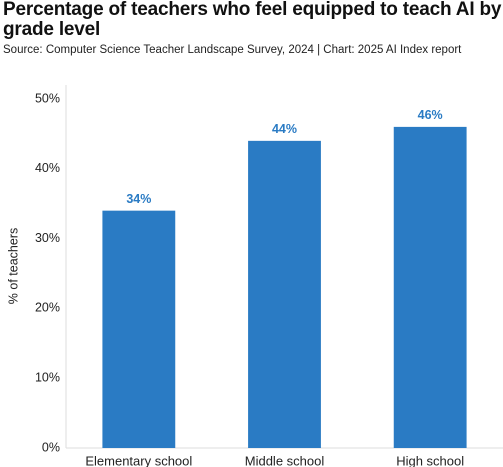 This screenshot has width=503, height=467. What do you see at coordinates (47, 98) in the screenshot?
I see `y-tick-label: 50%` at bounding box center [47, 98].